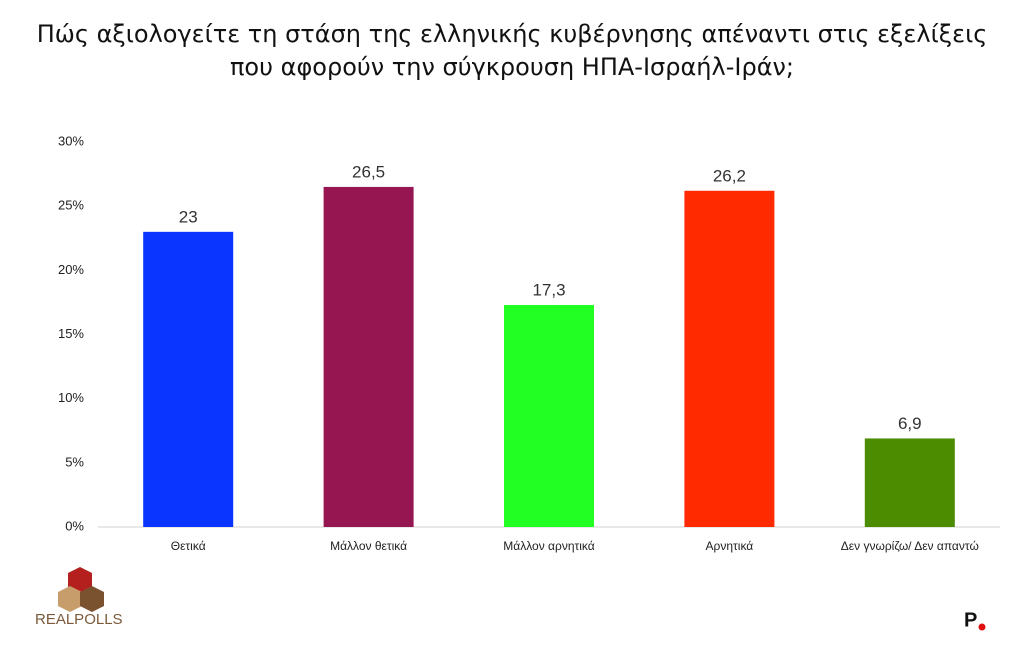  Describe the element at coordinates (71, 140) in the screenshot. I see `y-tick-label: 30%` at that location.